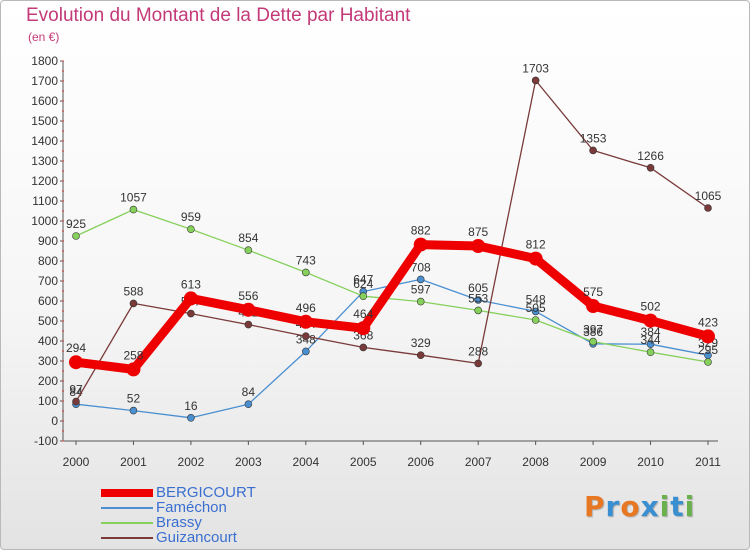  I want to click on data-label-bergicourt: 575, so click(593, 292).